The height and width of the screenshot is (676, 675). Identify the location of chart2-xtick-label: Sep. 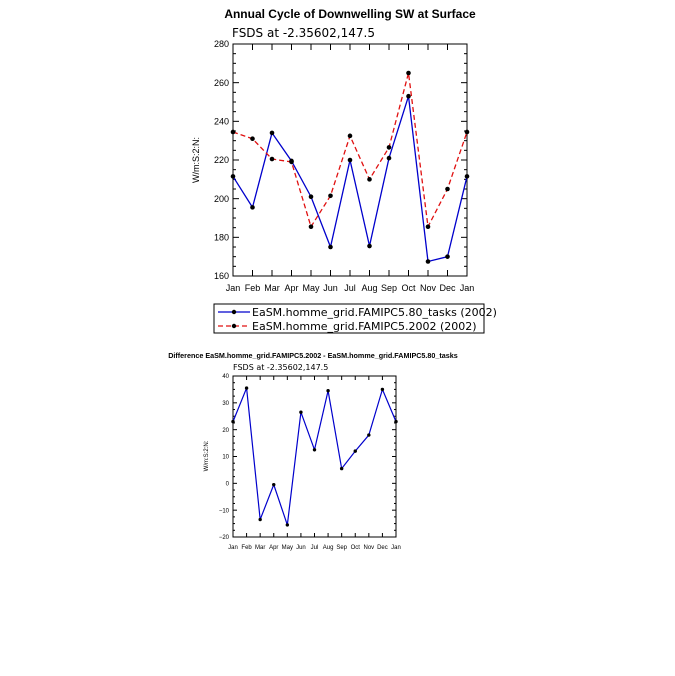
(341, 548).